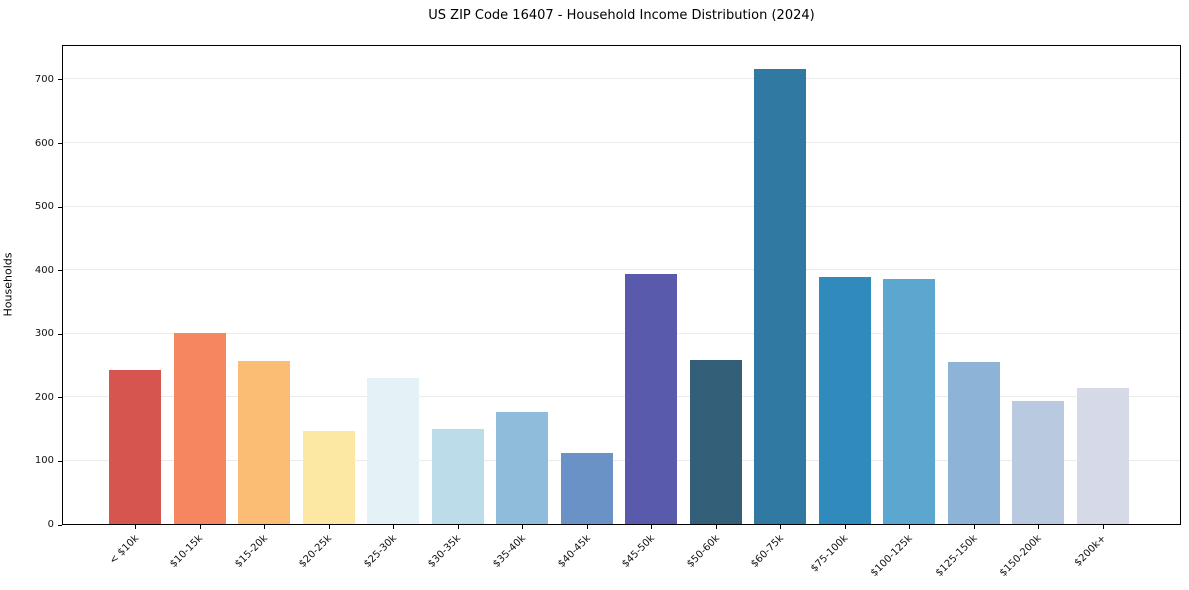 The width and height of the screenshot is (1189, 590). What do you see at coordinates (651, 399) in the screenshot?
I see `bar-$45-50k` at bounding box center [651, 399].